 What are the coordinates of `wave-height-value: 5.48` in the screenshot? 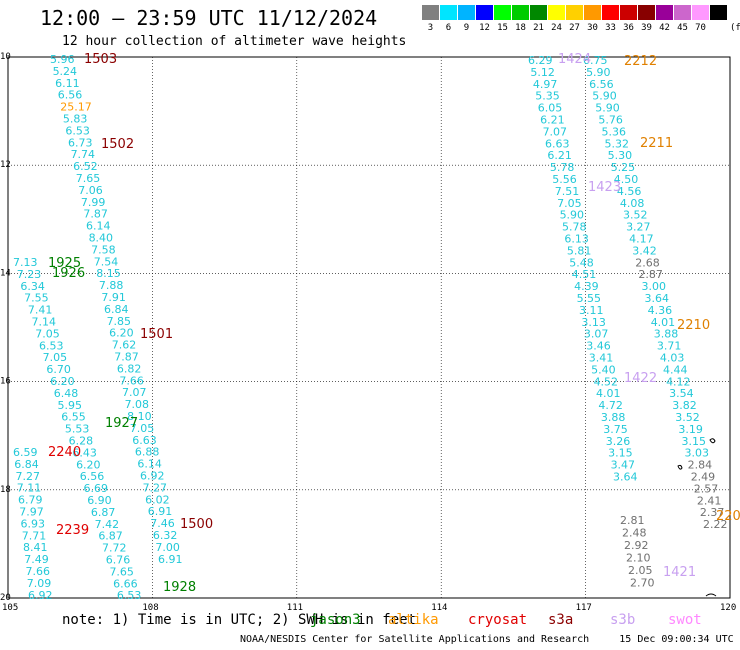 It's located at (581, 262).